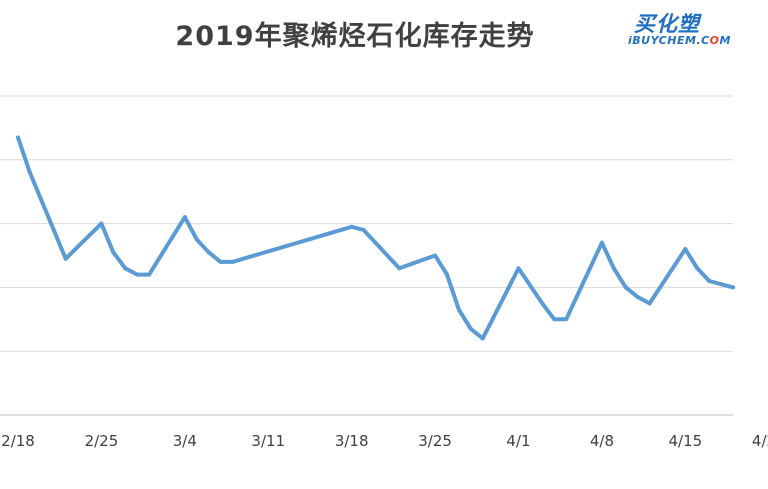  I want to click on brand-logo: 买化塑 iBUYCHEM.COM, so click(696, 28).